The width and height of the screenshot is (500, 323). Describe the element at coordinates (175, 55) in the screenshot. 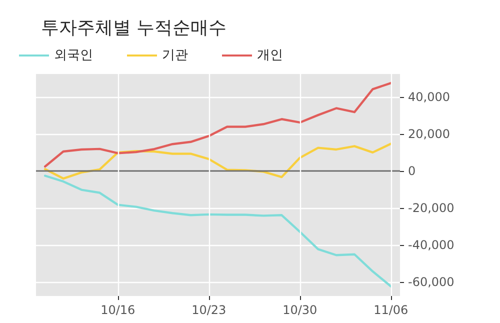

I see `legend-label: 기관` at that location.